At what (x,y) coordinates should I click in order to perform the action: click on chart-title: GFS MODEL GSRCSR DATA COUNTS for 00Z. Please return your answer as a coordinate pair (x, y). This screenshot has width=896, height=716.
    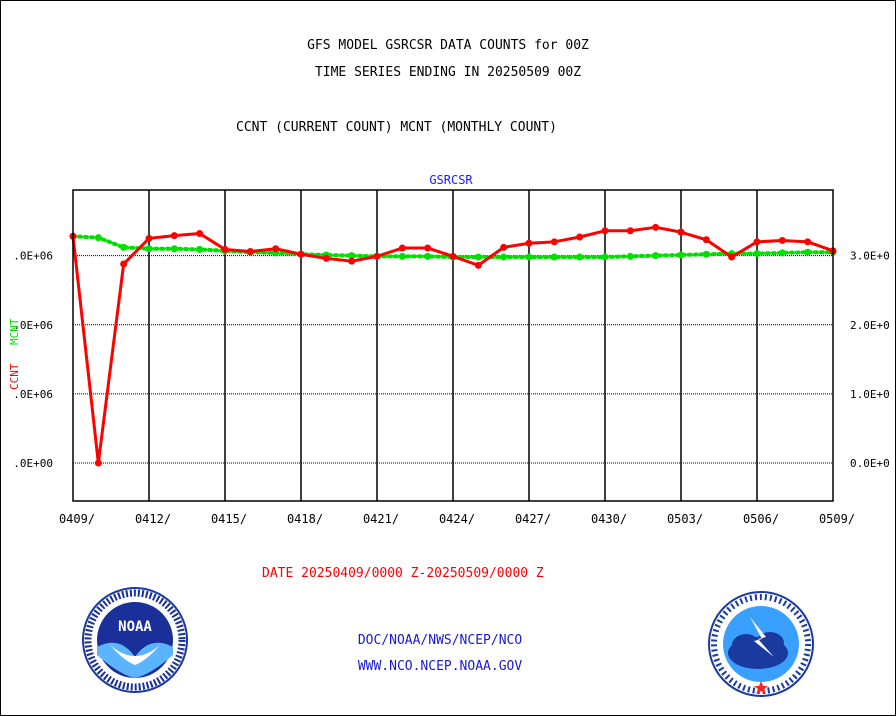
    Looking at the image, I should click on (448, 45).